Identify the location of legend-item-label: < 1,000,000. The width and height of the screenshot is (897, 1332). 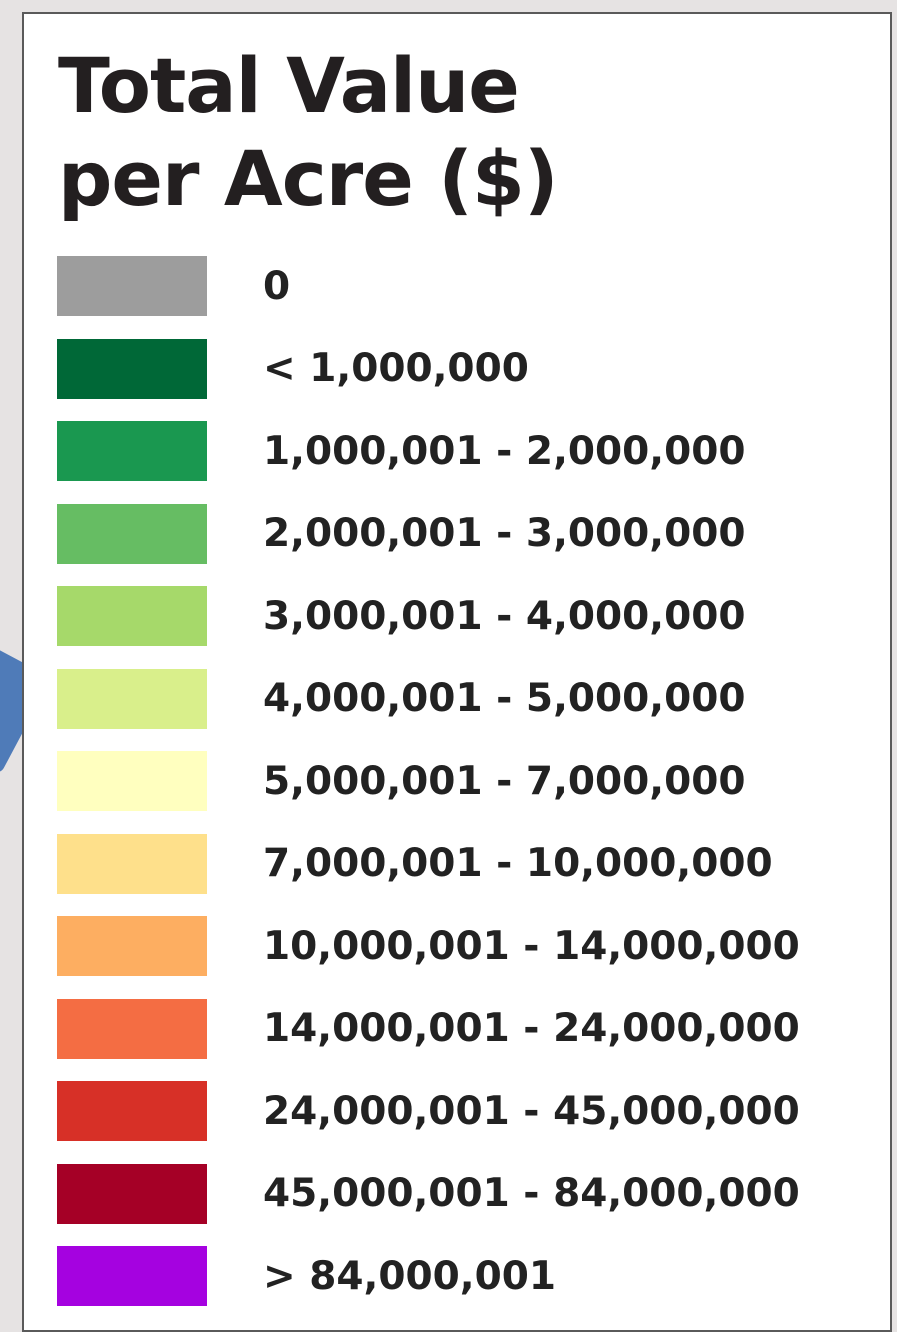
(396, 369).